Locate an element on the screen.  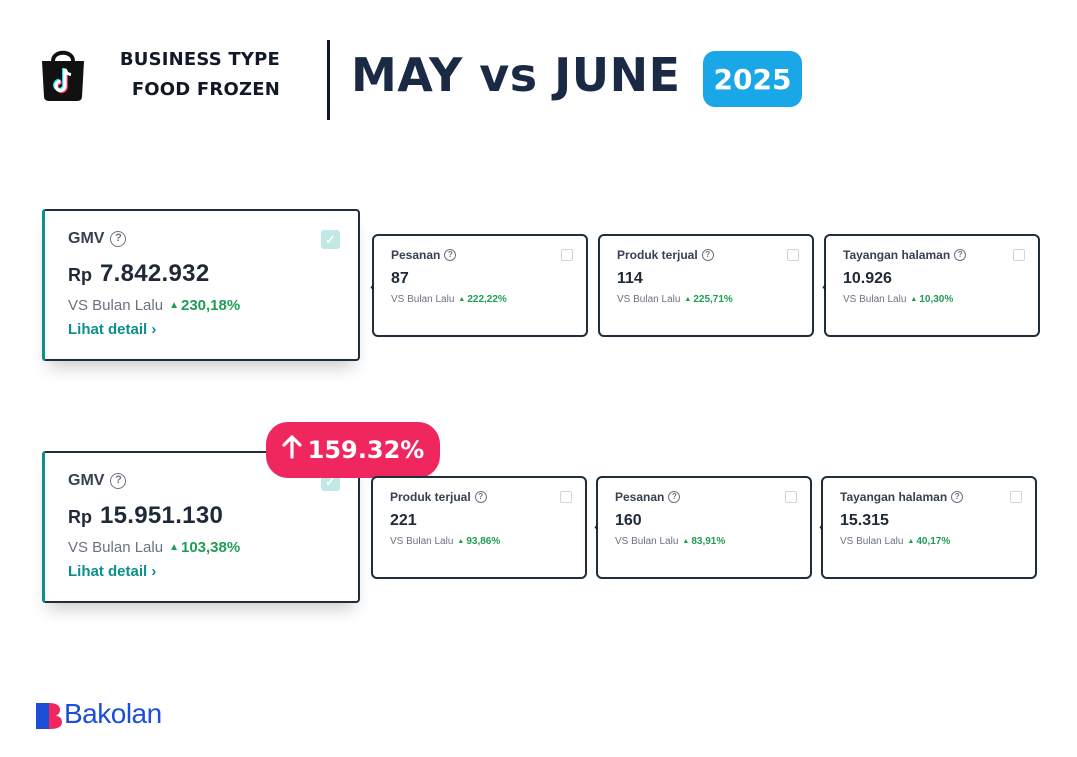
stat-value: 114 is located at coordinates (630, 278).